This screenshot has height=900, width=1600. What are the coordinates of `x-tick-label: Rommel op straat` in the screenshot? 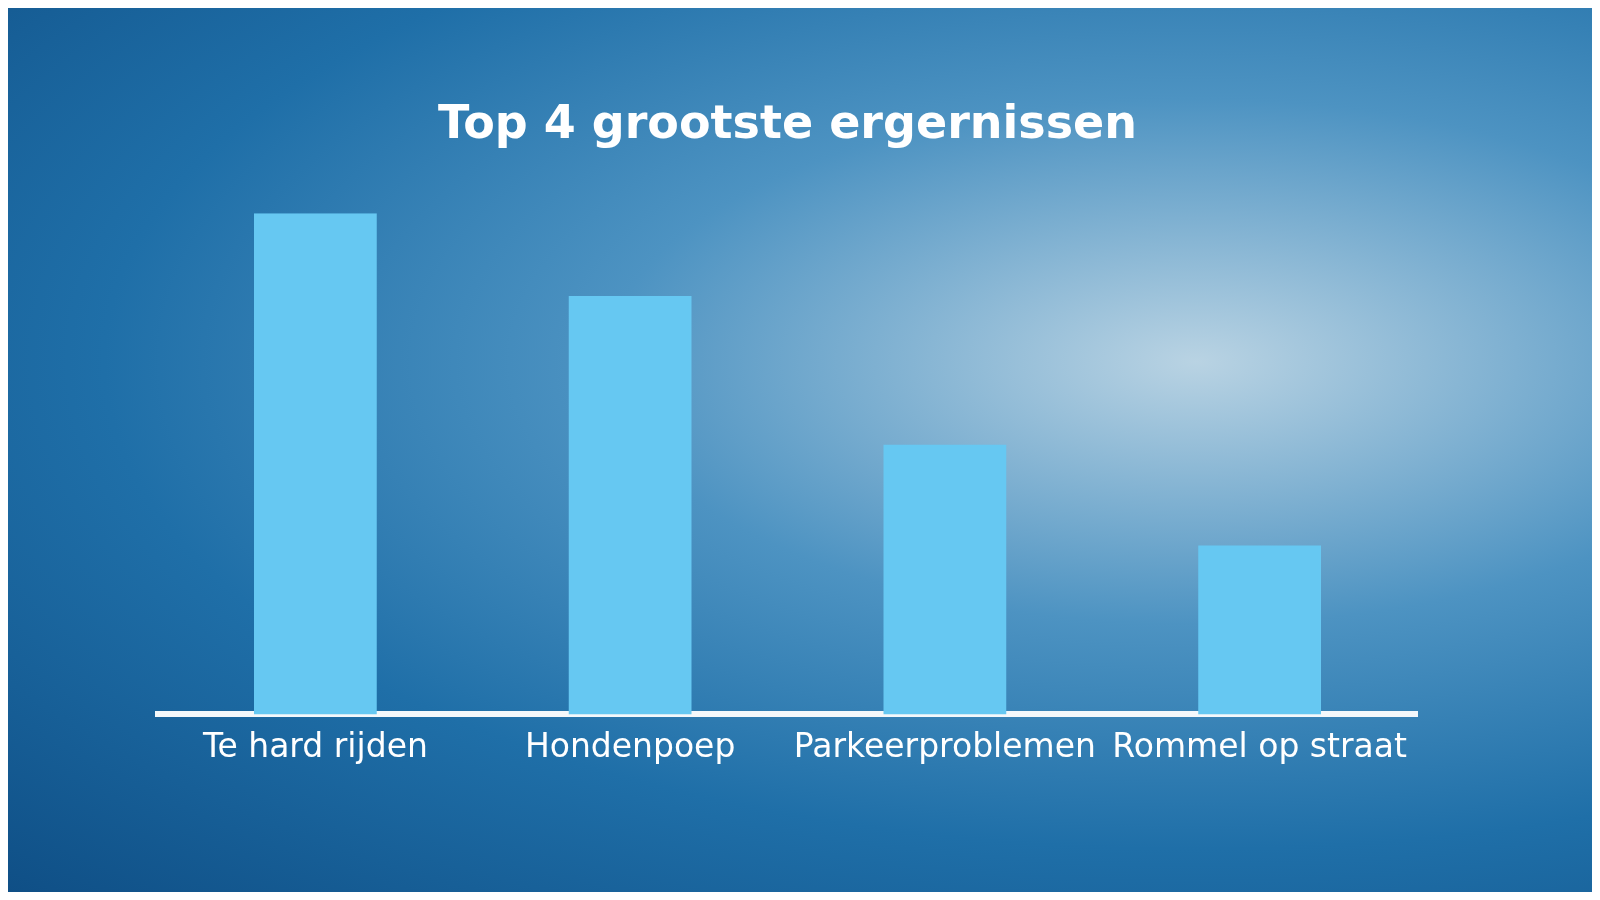 It's located at (1259, 745).